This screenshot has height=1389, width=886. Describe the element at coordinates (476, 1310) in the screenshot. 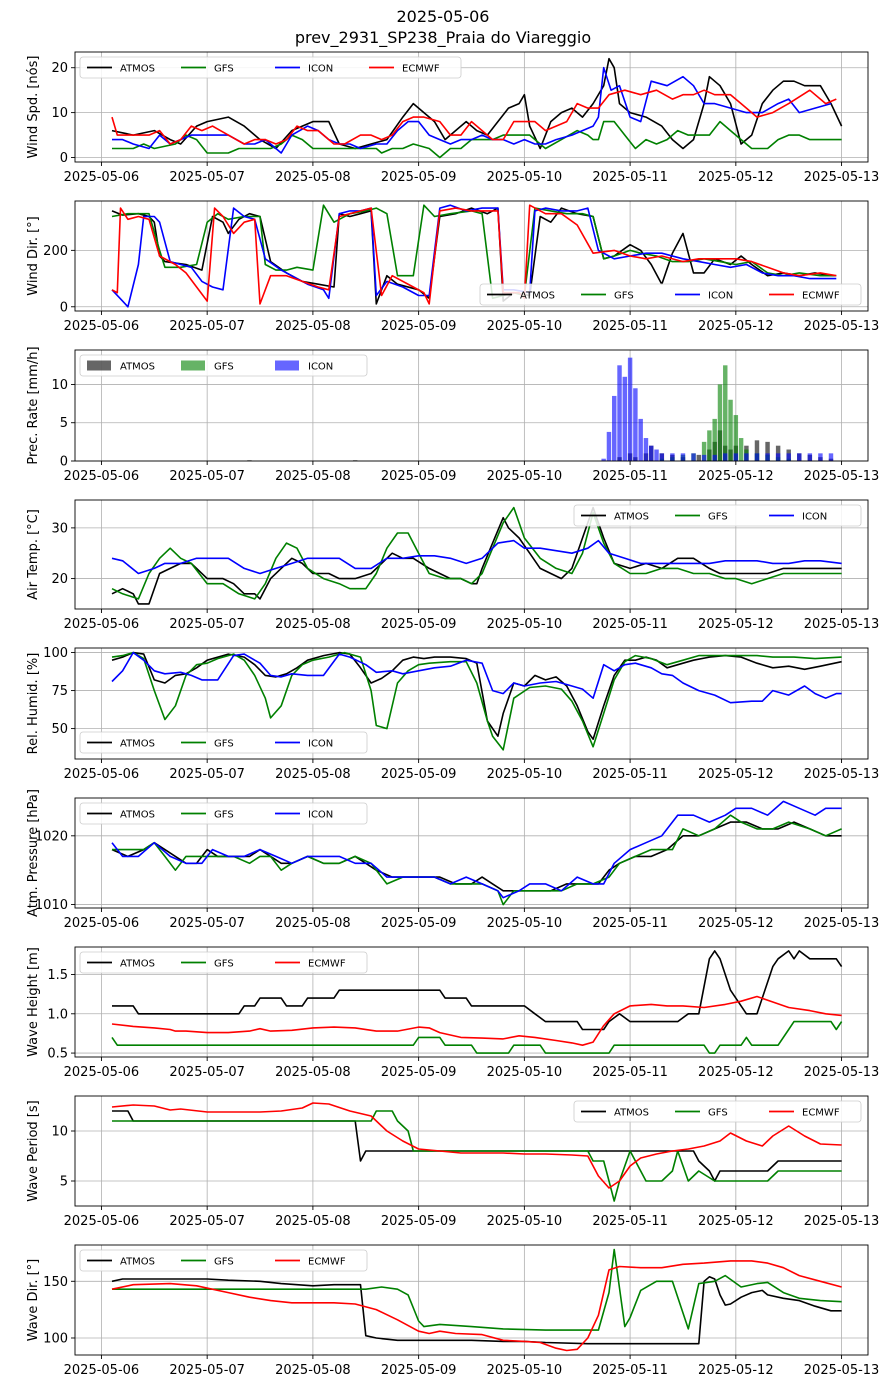

I see `series-line-atmos` at that location.